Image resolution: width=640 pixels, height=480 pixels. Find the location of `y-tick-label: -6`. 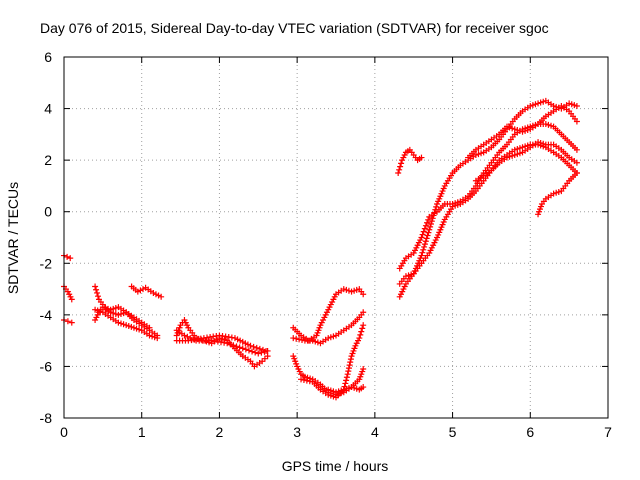

y-tick-label: -6 is located at coordinates (46, 366).